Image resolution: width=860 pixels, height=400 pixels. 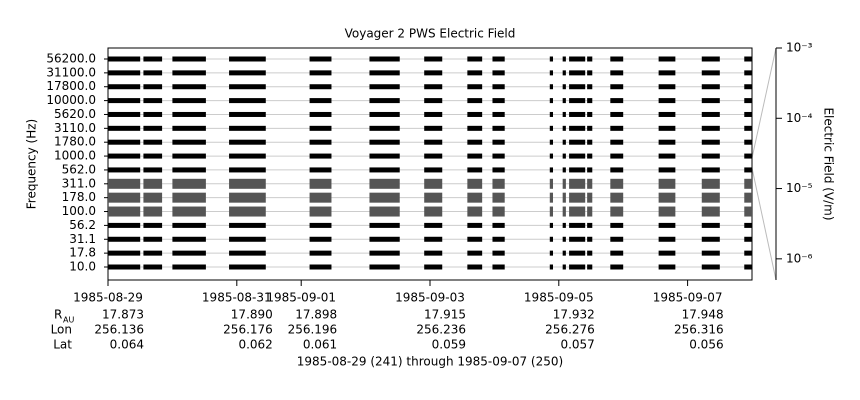 I want to click on ephemeris-value: 256.276, so click(x=570, y=330).